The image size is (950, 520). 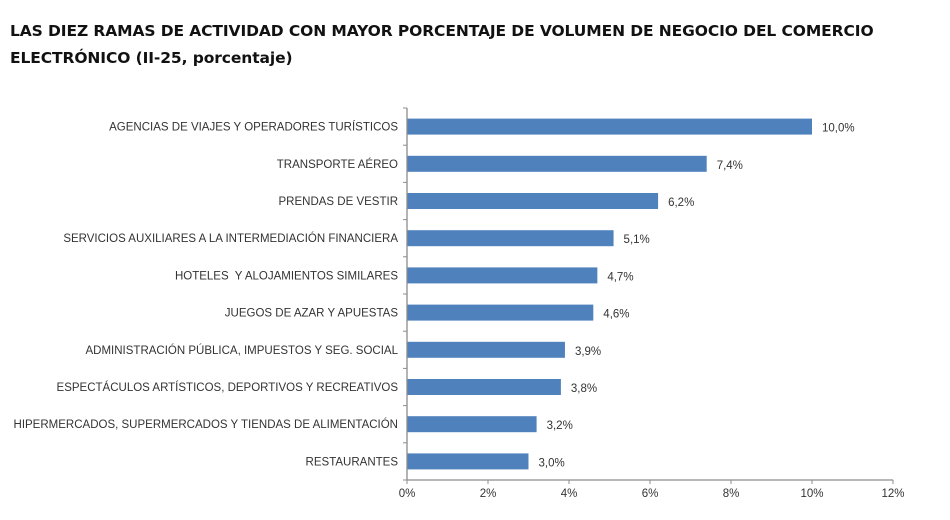 What do you see at coordinates (838, 129) in the screenshot?
I see `data-label: 10,0%` at bounding box center [838, 129].